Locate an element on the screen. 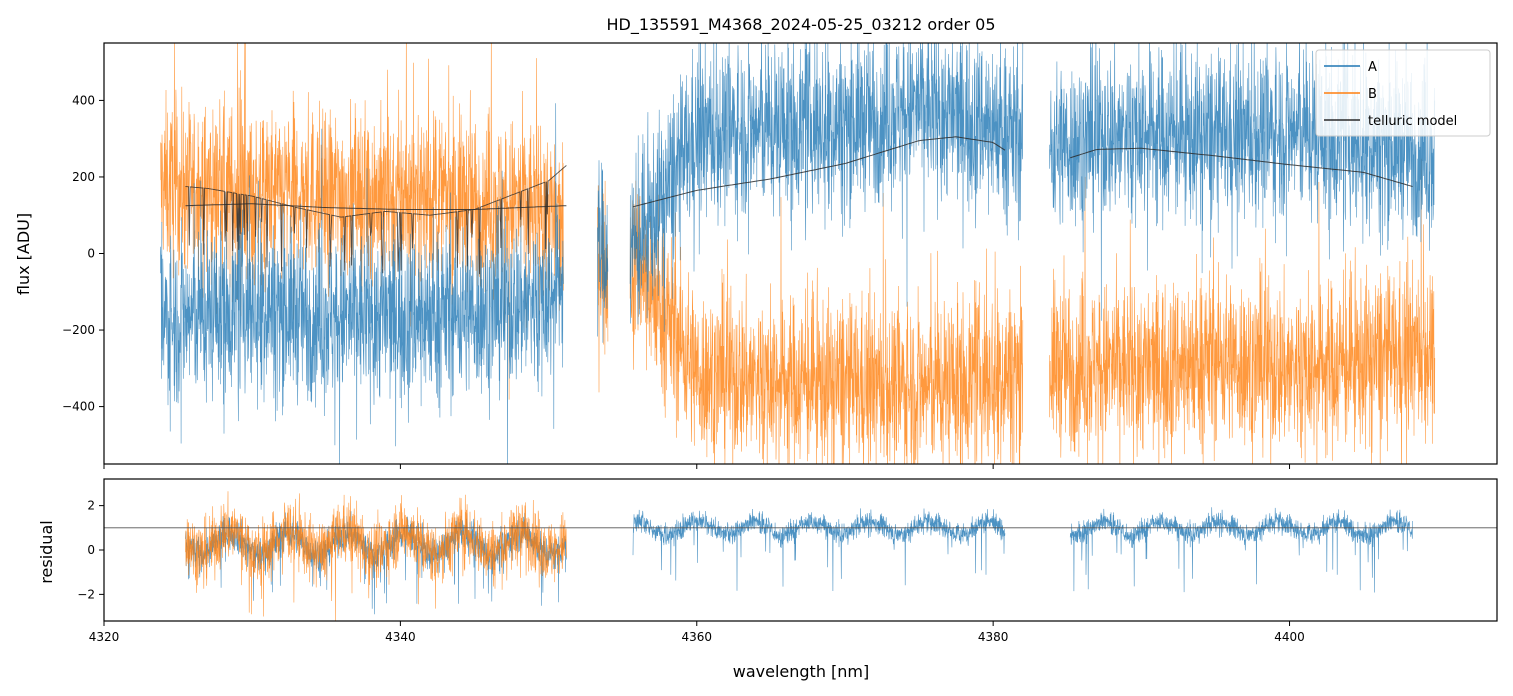 The height and width of the screenshot is (696, 1513). legend-label-telluric: telluric model is located at coordinates (1412, 121).